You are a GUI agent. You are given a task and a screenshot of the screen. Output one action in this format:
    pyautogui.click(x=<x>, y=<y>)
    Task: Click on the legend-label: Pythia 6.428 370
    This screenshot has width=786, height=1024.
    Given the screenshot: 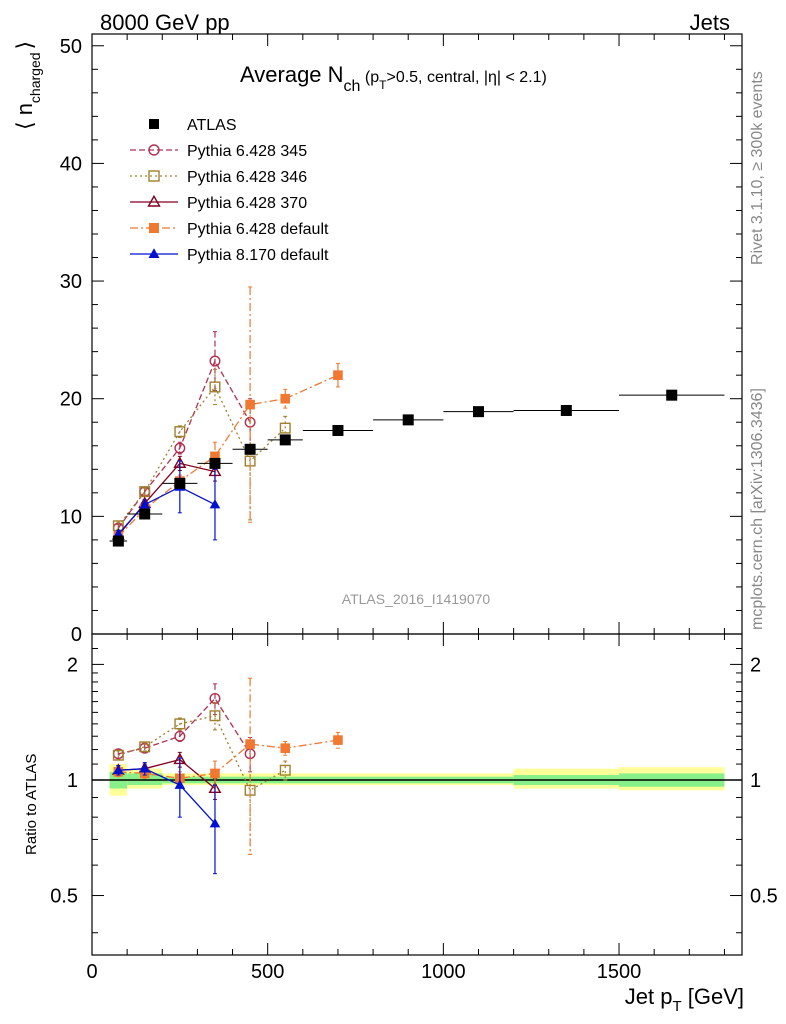 What is the action you would take?
    pyautogui.click(x=247, y=203)
    